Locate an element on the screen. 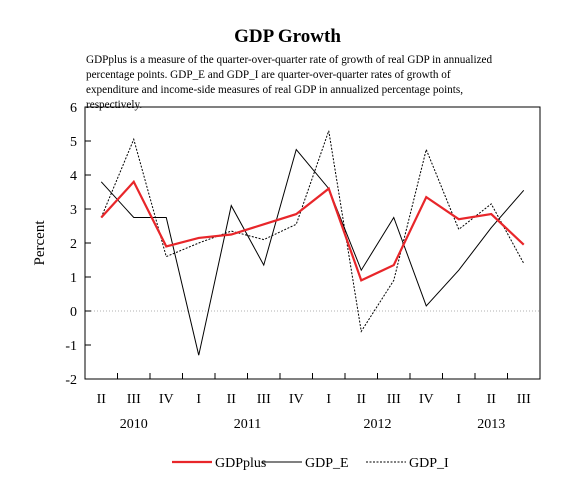 This screenshot has height=499, width=575. year-label: 2011 is located at coordinates (247, 424).